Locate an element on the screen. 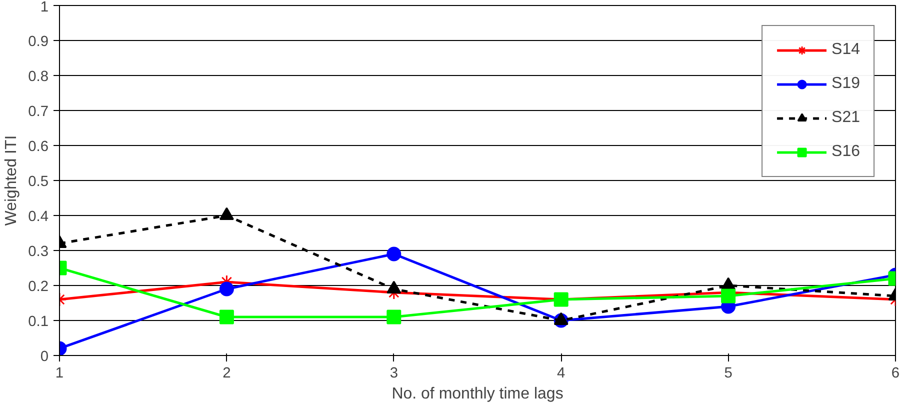  y-tick-label: 0.6 is located at coordinates (38, 147).